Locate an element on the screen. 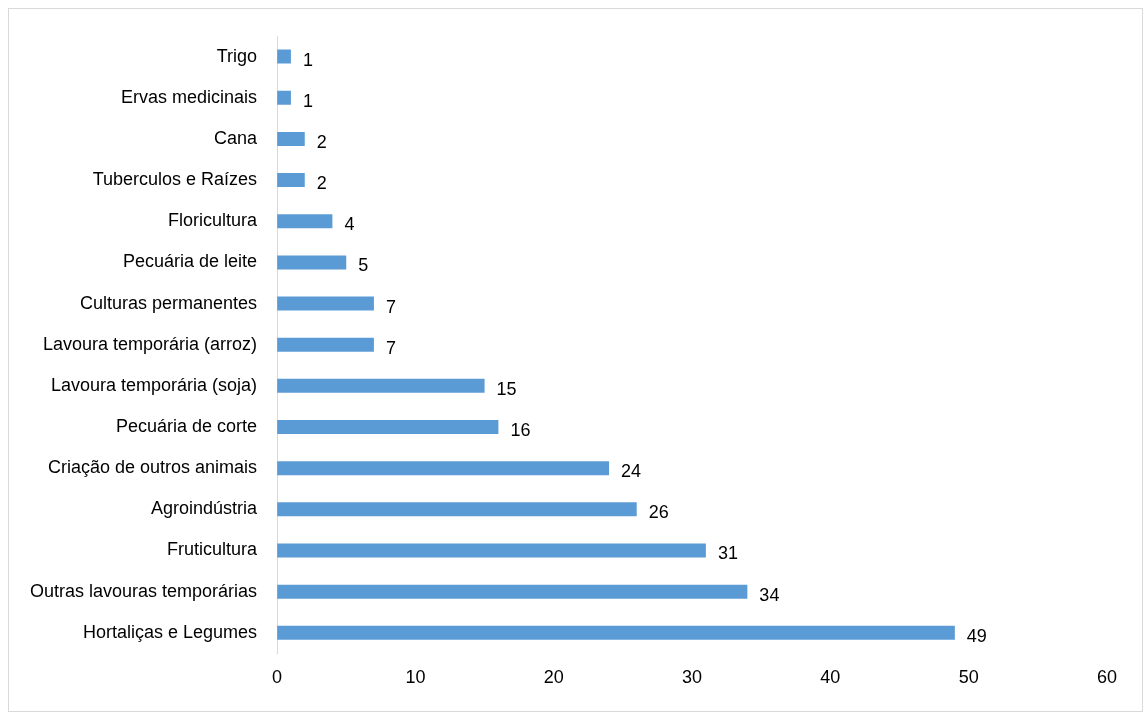 Image resolution: width=1145 pixels, height=713 pixels. x-tick-label: 20 is located at coordinates (553, 677).